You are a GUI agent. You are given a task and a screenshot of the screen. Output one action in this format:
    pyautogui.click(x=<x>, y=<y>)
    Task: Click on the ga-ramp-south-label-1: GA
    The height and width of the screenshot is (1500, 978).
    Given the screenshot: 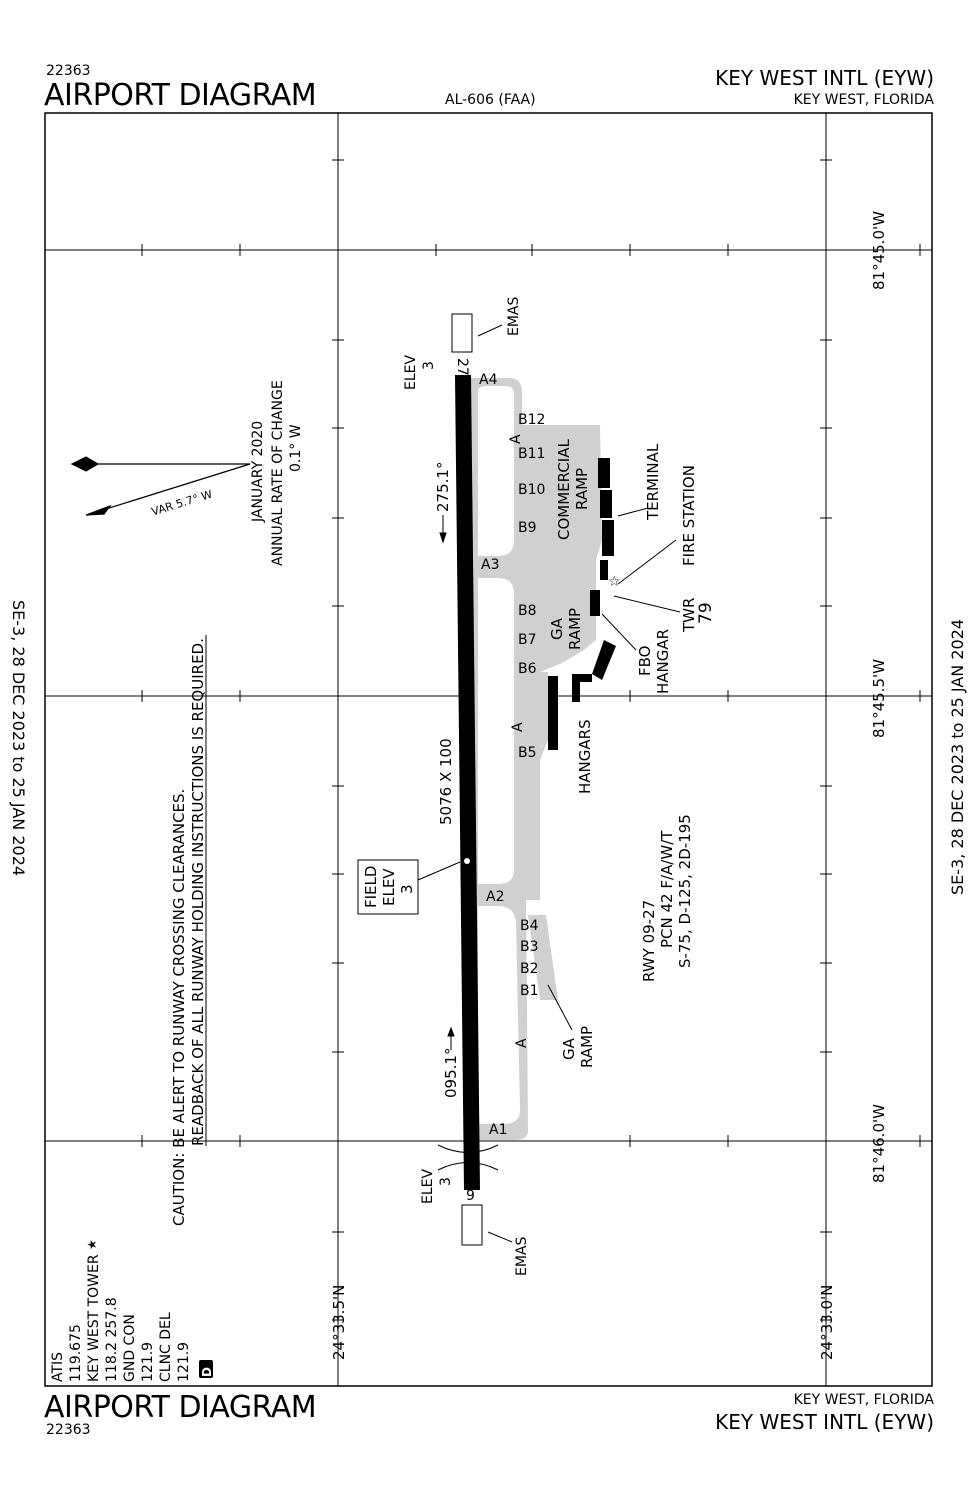 What is the action you would take?
    pyautogui.click(x=569, y=1049)
    